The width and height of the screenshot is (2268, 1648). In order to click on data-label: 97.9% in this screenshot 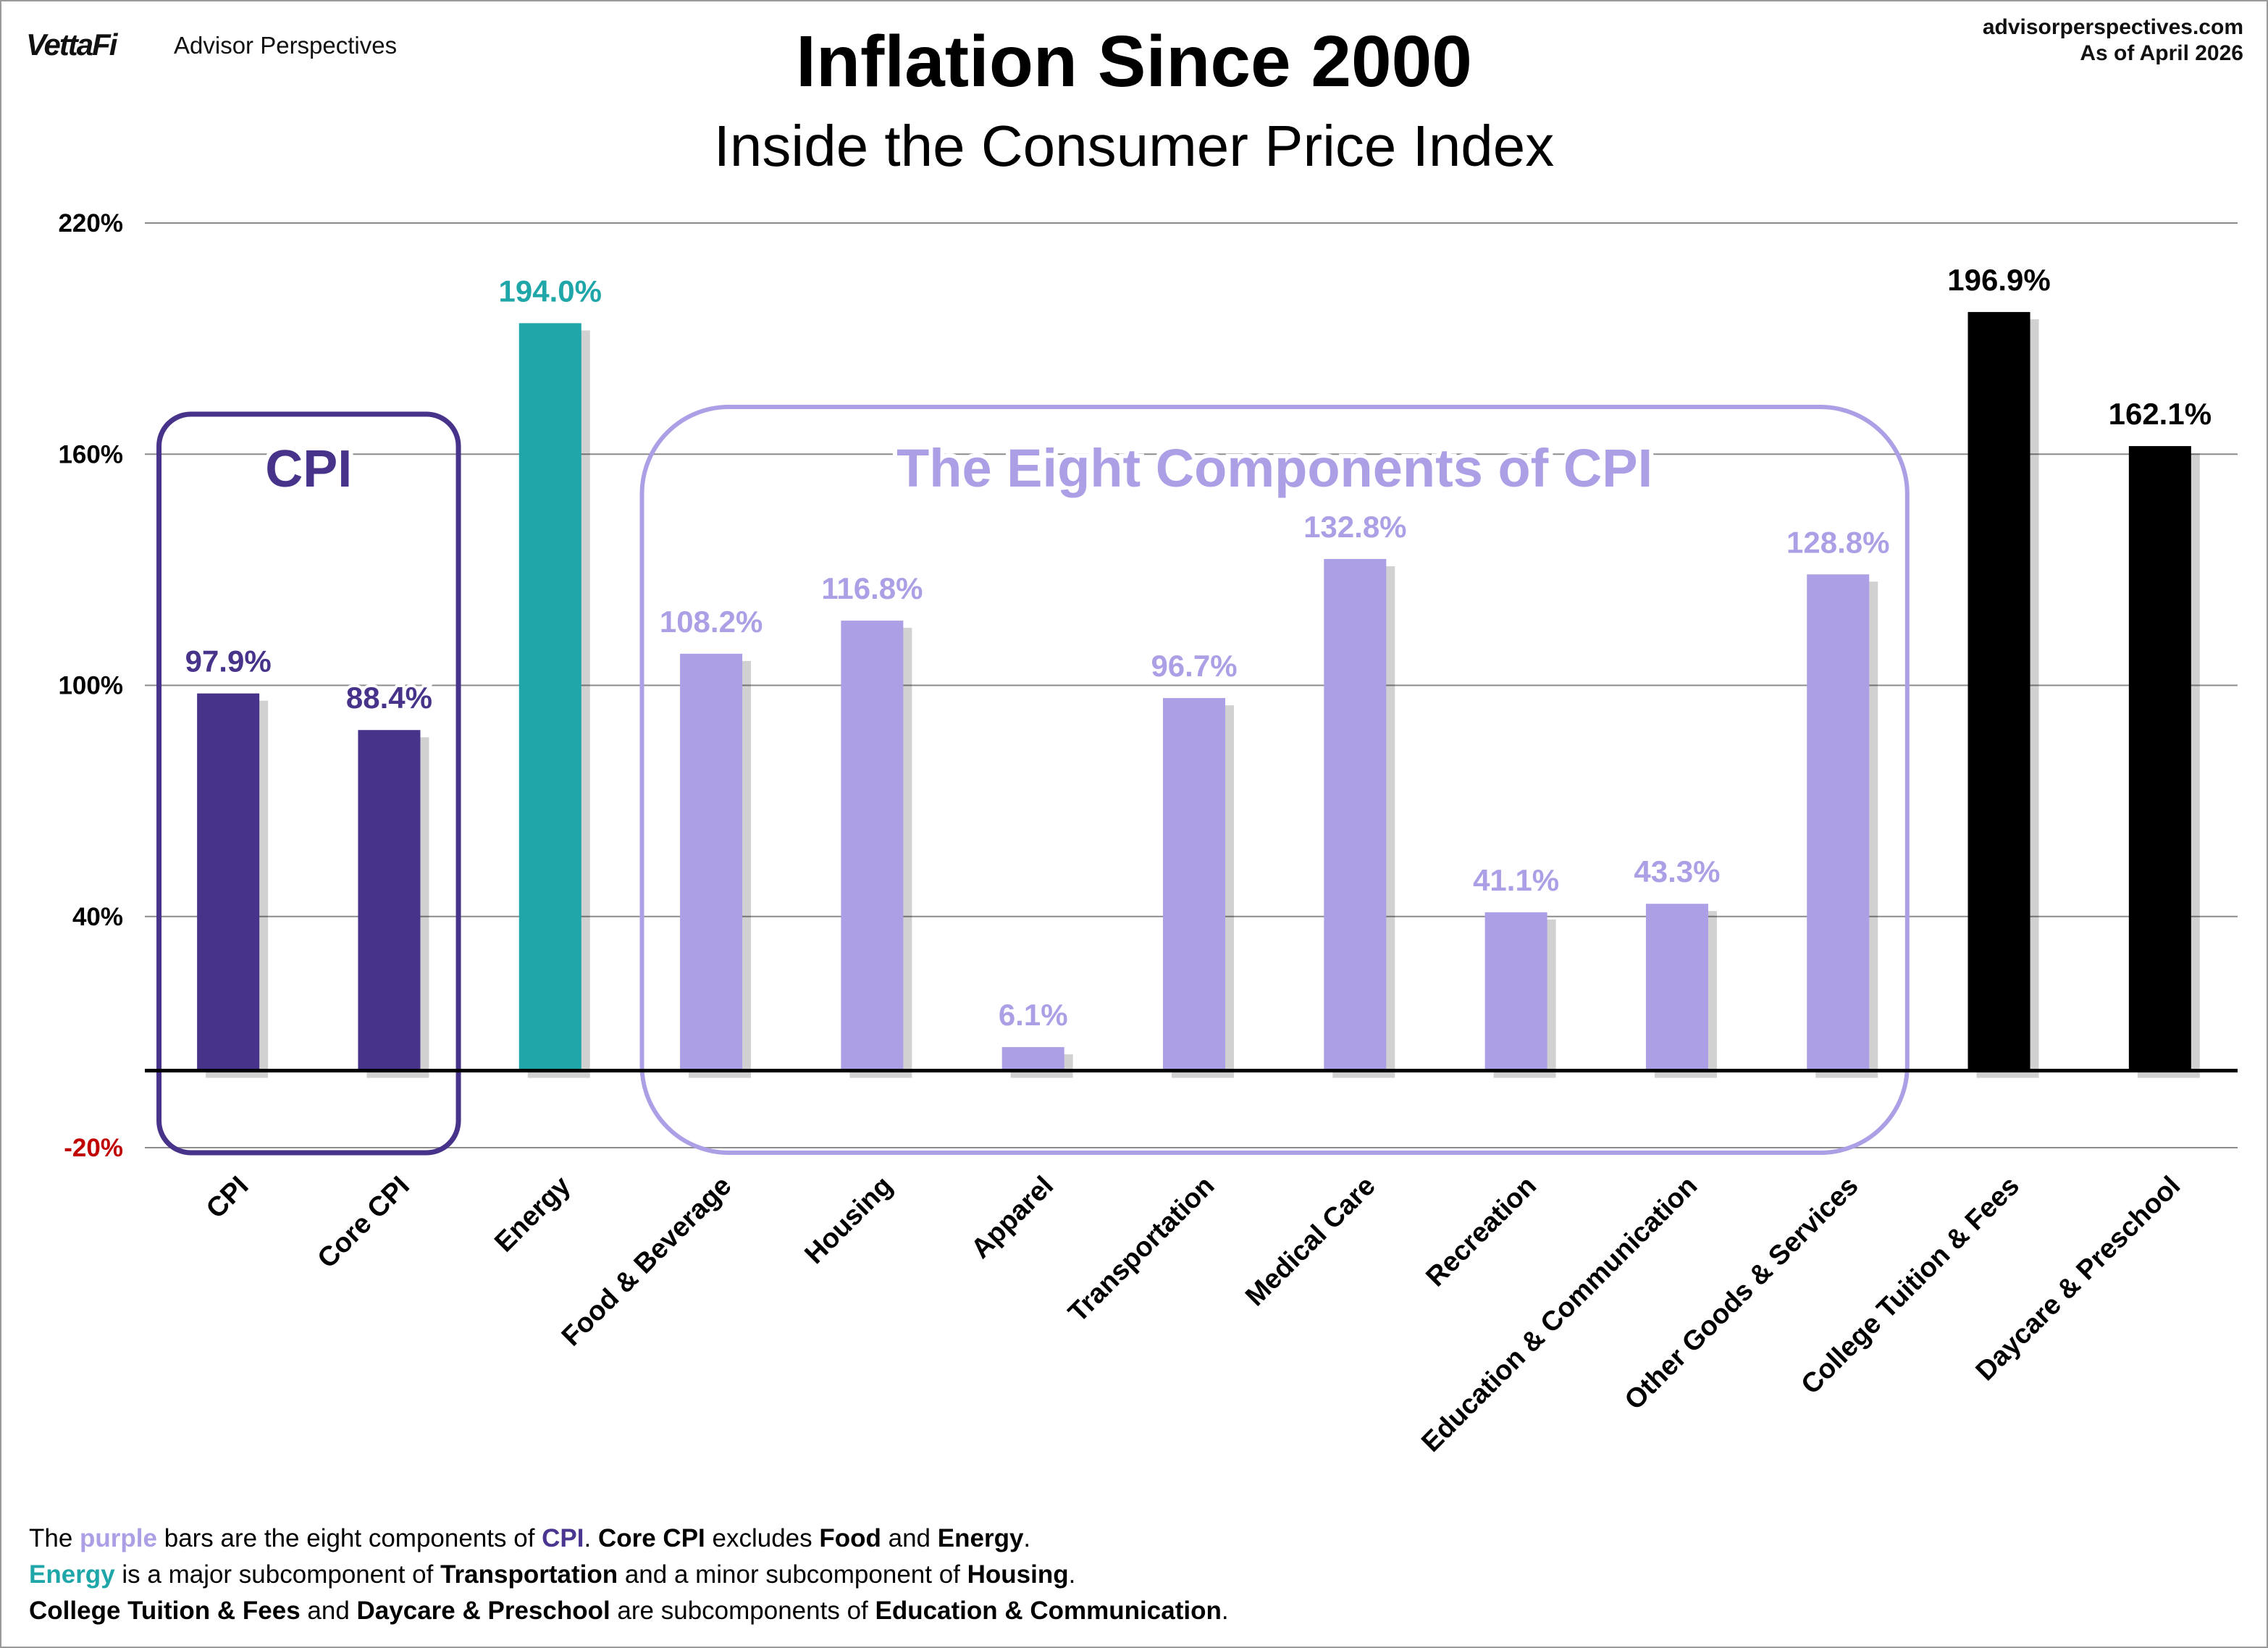, I will do `click(228, 661)`.